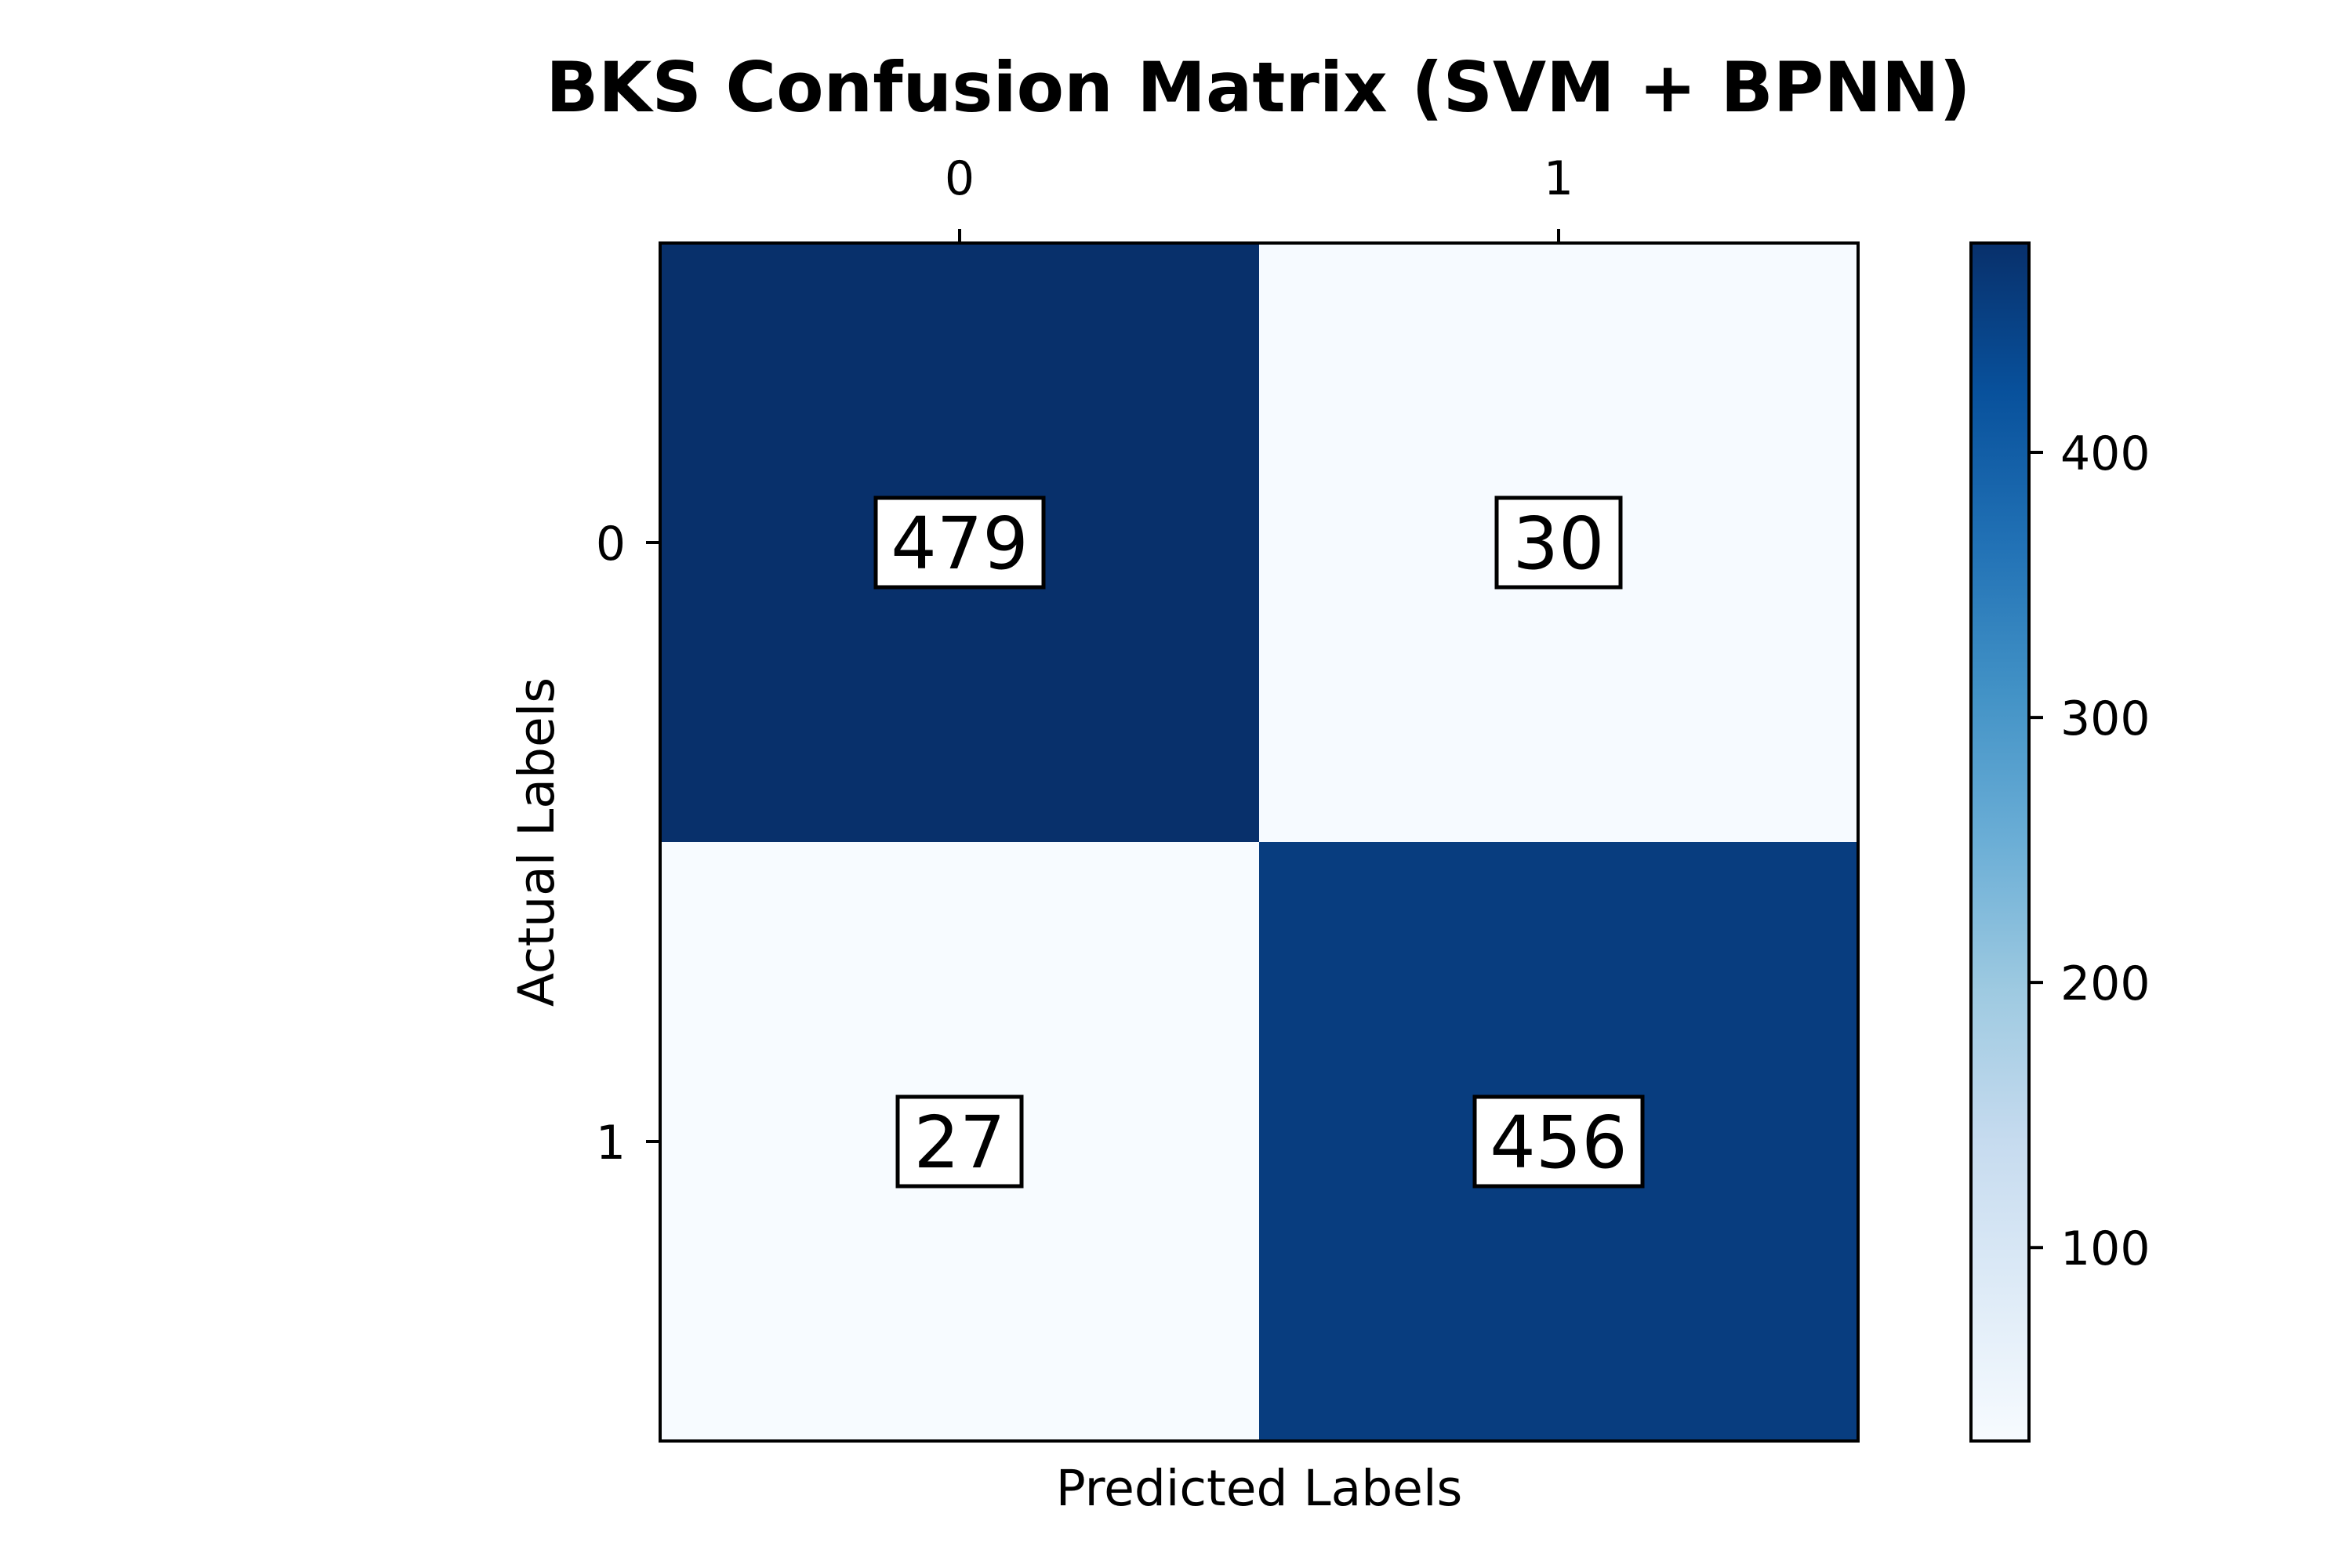  I want to click on cell-labels: 479 30 27 456, so click(1259, 842).